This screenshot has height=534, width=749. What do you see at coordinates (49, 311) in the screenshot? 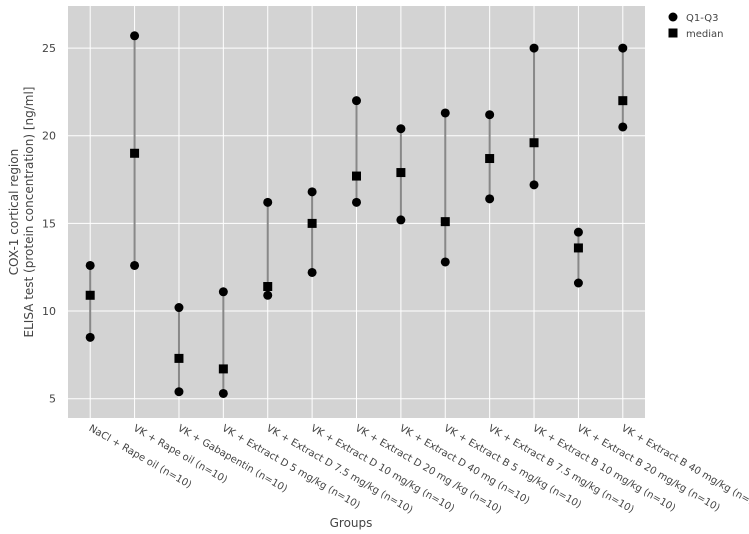
I see `y-tick-label: 10` at bounding box center [49, 311].